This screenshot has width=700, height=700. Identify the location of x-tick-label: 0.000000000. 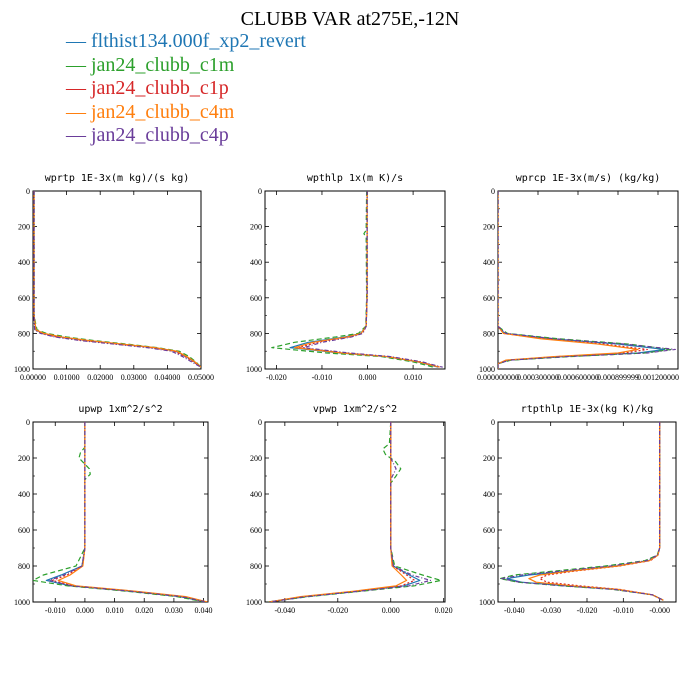
(498, 377).